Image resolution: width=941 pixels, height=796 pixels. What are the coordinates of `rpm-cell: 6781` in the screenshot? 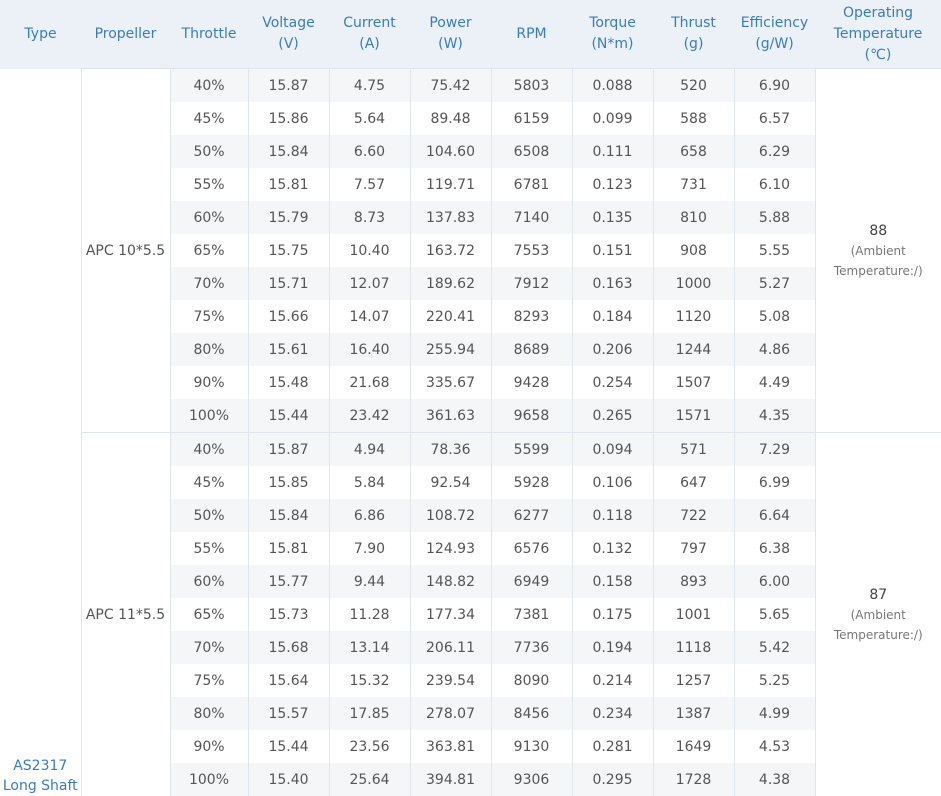 It's located at (531, 184).